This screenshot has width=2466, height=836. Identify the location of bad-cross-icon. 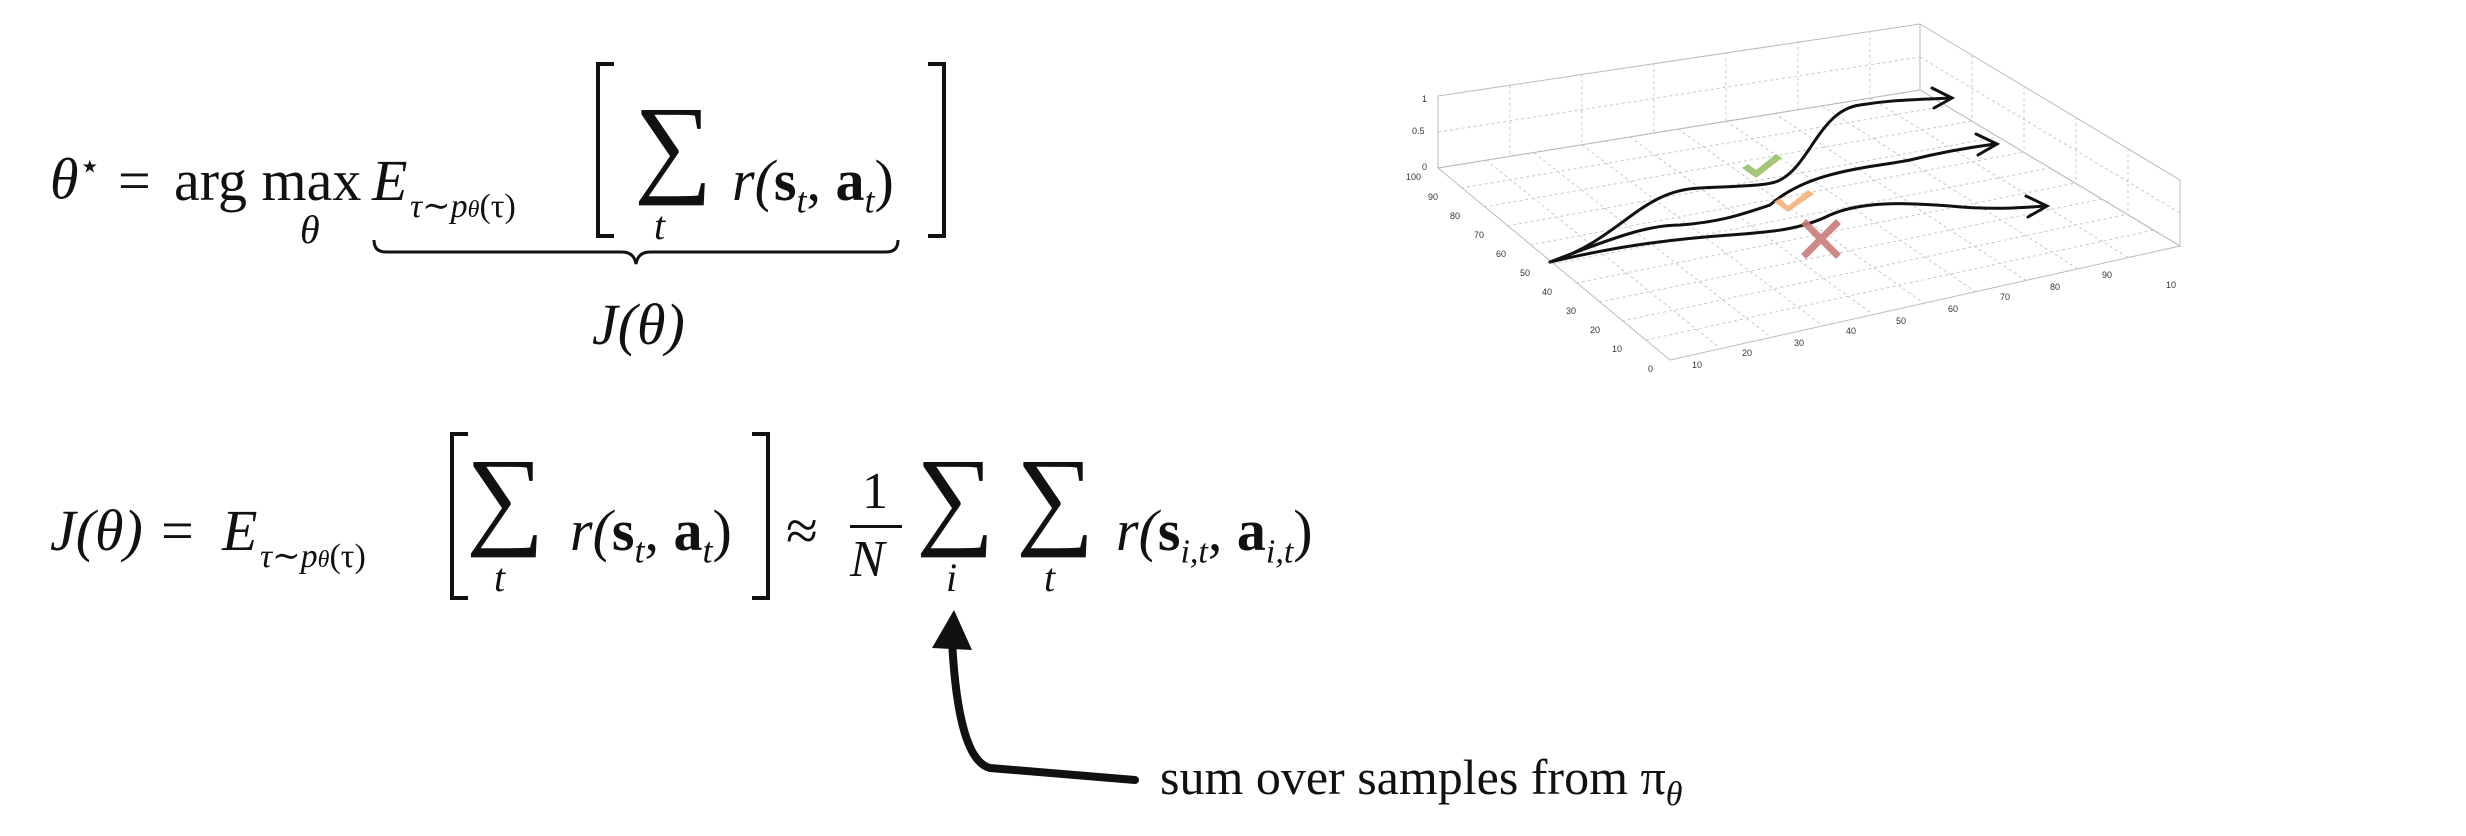
(1821, 239).